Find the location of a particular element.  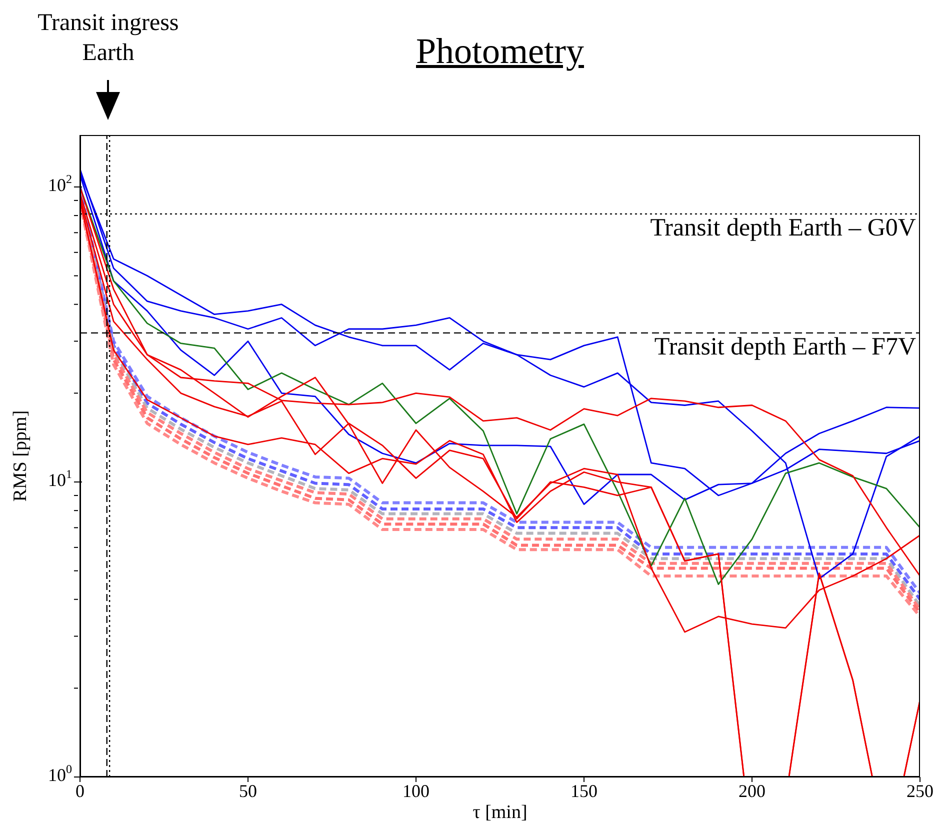

x-tick-label: 150 is located at coordinates (584, 790).